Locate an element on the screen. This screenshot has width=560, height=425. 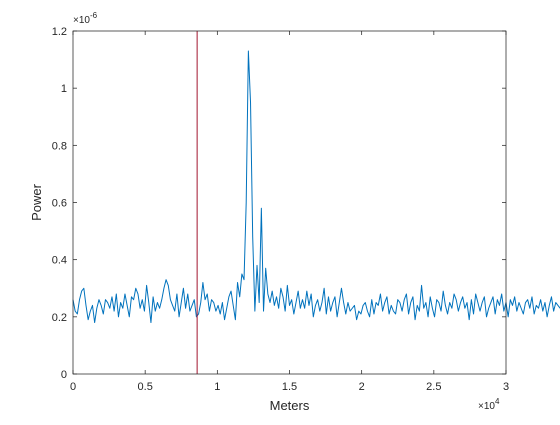
x-exponent-power: 4 is located at coordinates (497, 401).